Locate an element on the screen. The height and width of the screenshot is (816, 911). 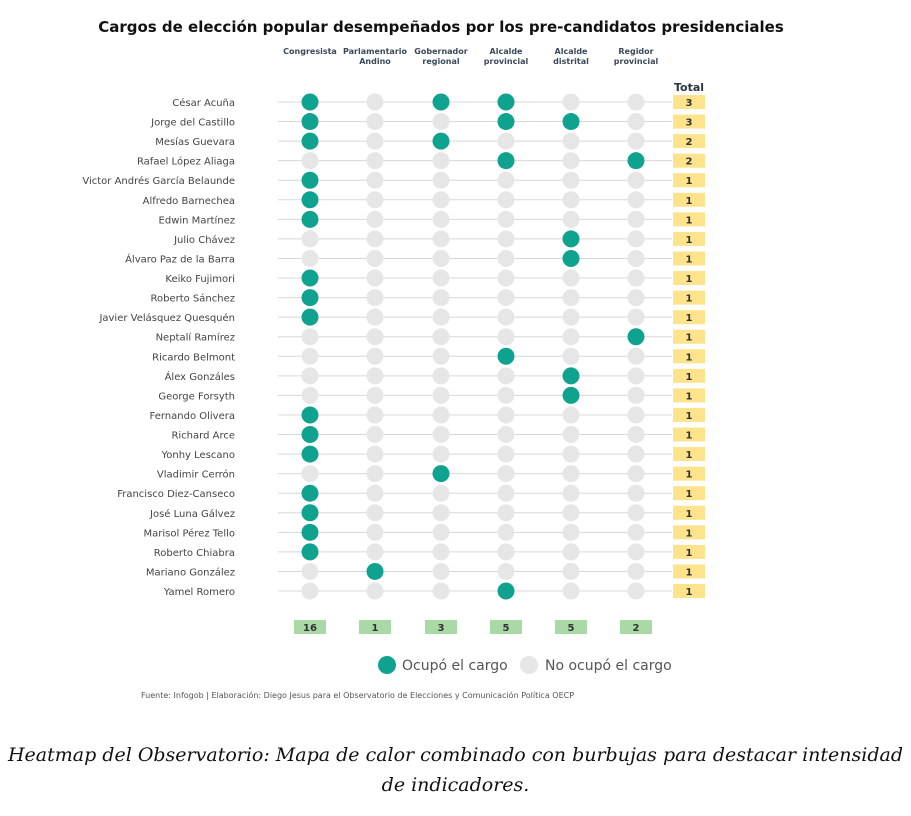
legend-label: No ocupó el cargo is located at coordinates (608, 666).